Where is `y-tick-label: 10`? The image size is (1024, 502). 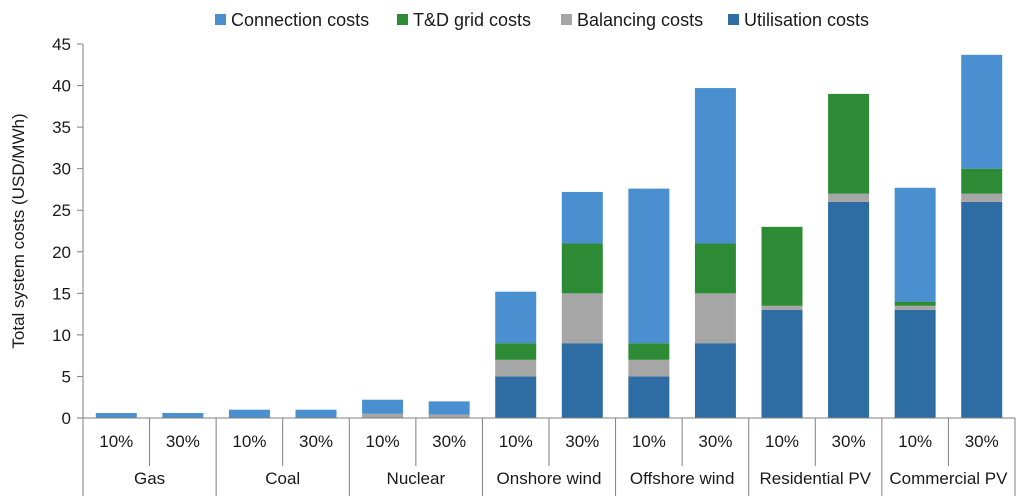
y-tick-label: 10 is located at coordinates (61, 335).